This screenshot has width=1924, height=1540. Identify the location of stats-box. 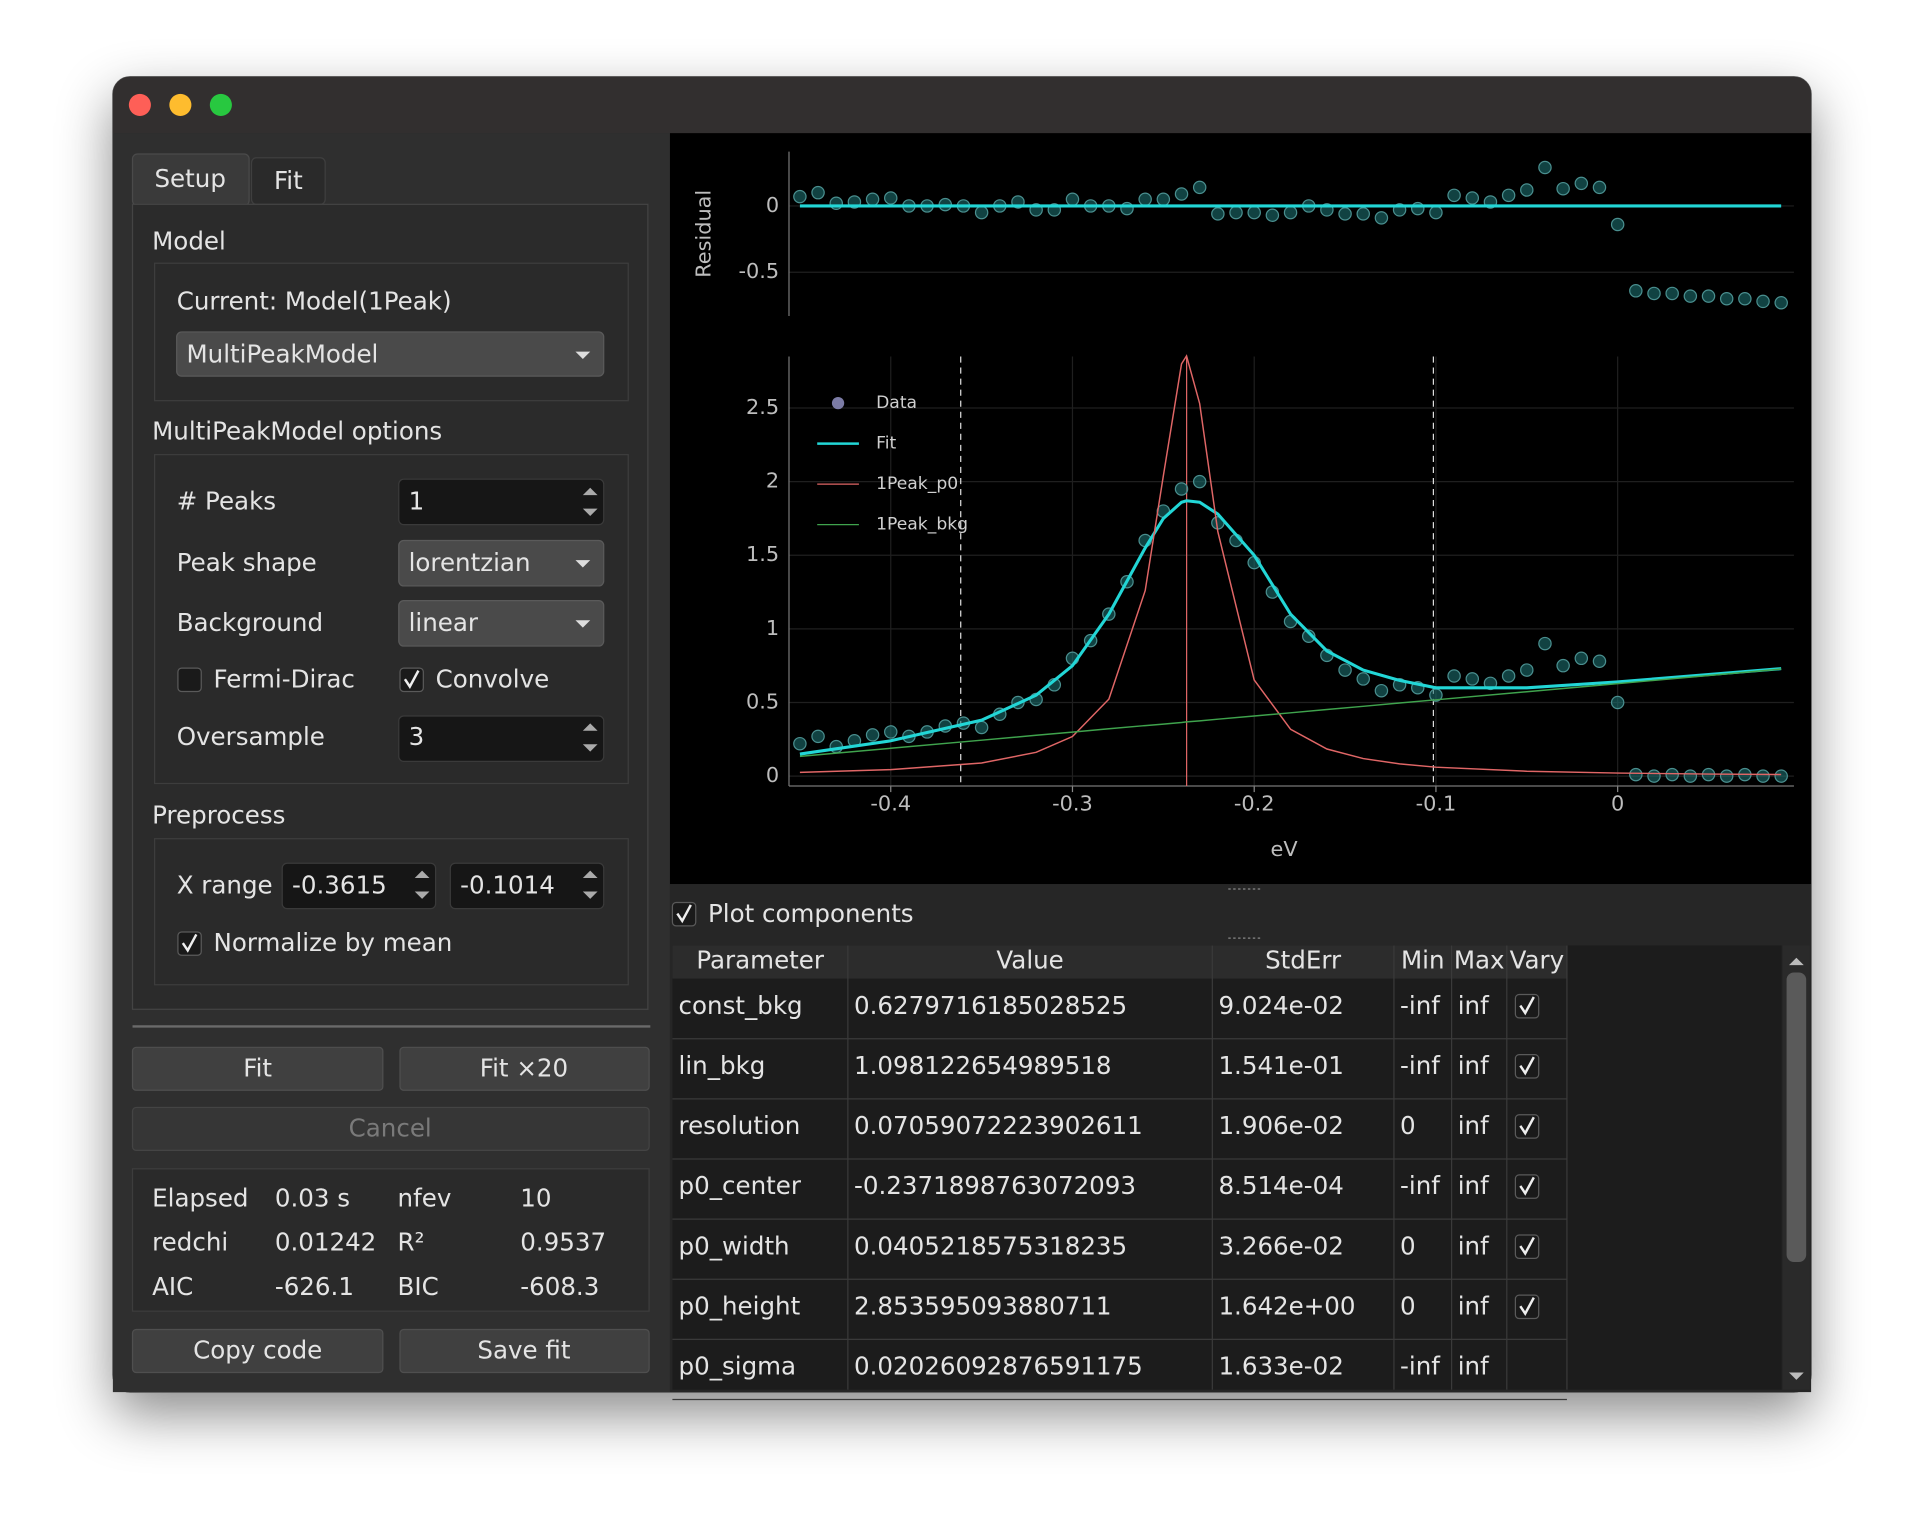
(390, 1240).